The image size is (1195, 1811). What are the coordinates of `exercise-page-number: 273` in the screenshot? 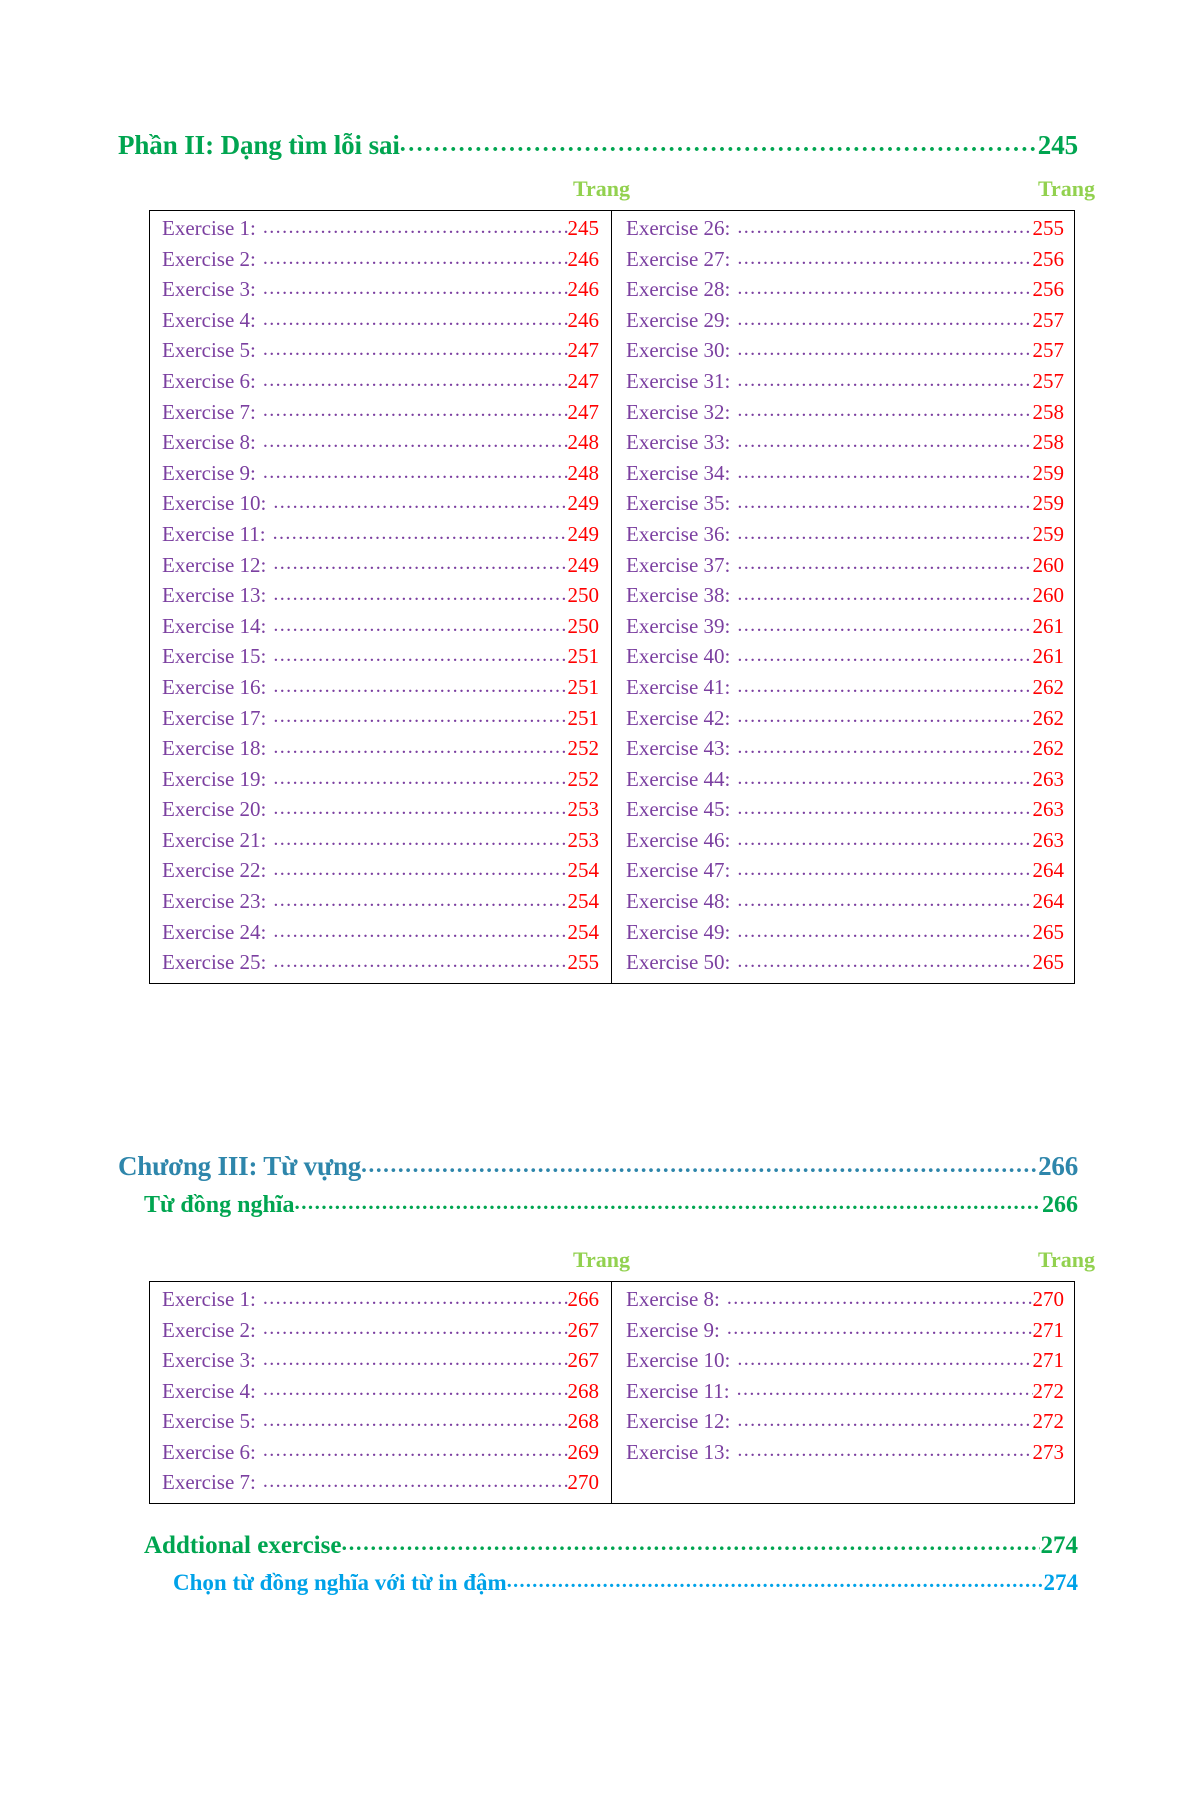 It's located at (1048, 1451).